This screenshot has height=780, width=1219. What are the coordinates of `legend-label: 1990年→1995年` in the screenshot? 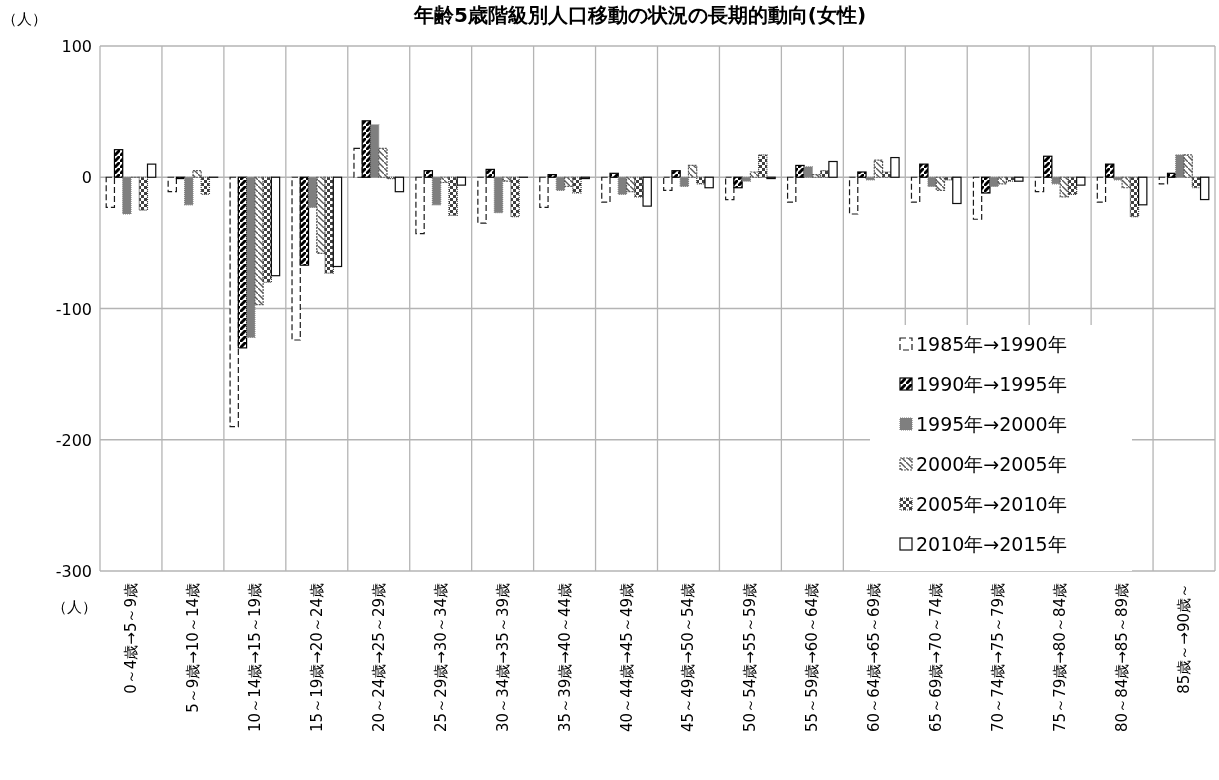 It's located at (991, 384).